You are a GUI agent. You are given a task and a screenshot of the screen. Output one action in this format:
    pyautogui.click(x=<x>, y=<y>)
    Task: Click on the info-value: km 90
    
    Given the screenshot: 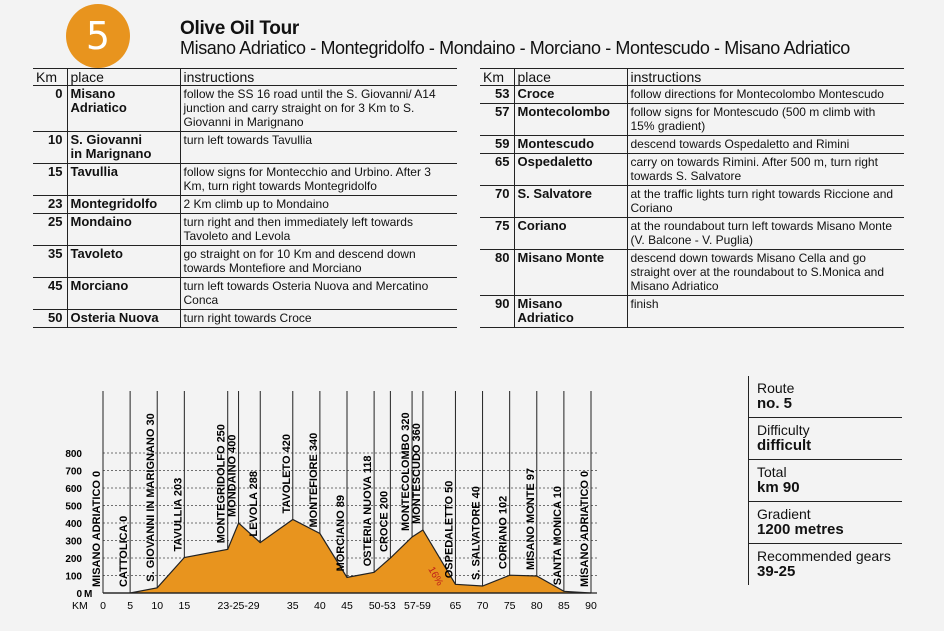 What is the action you would take?
    pyautogui.click(x=778, y=487)
    